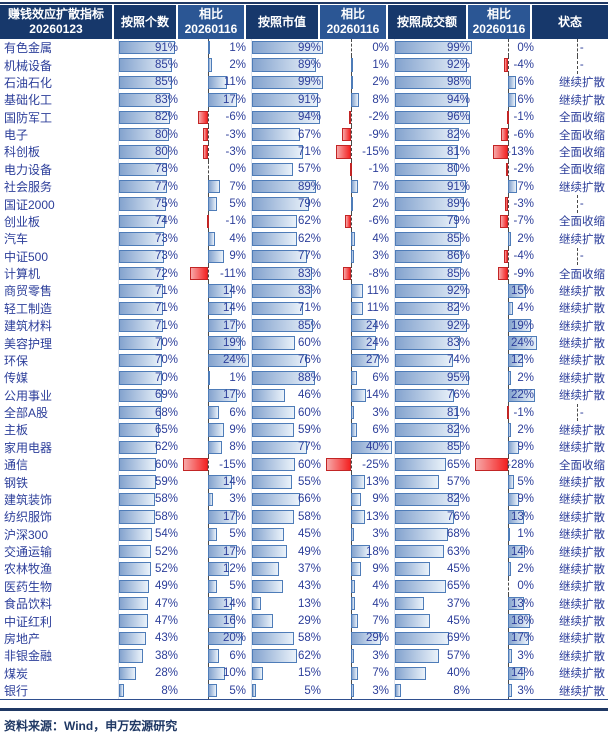  I want to click on count-delta-cell: -3%, so click(216, 152).